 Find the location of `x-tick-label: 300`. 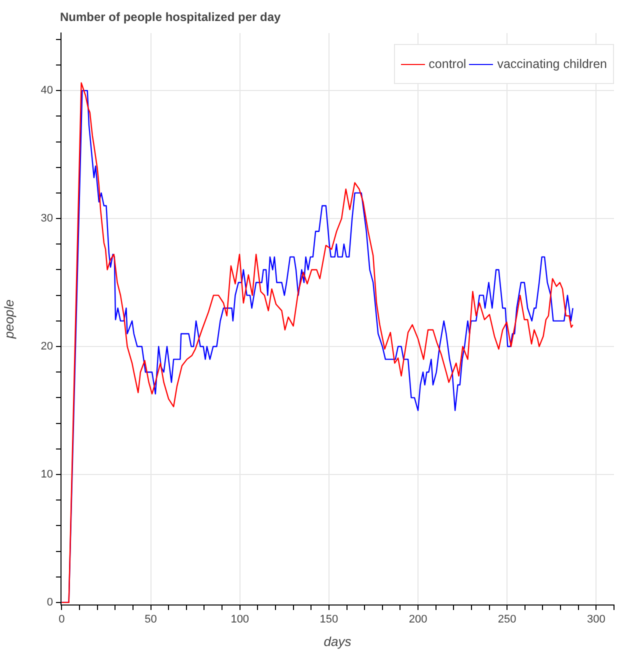

x-tick-label: 300 is located at coordinates (596, 620).